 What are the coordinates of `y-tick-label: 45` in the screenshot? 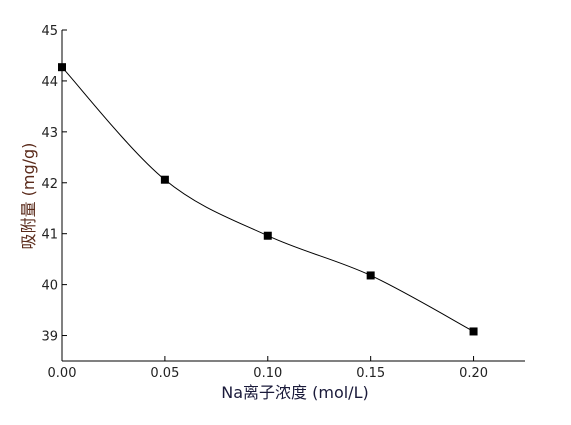 It's located at (49, 31).